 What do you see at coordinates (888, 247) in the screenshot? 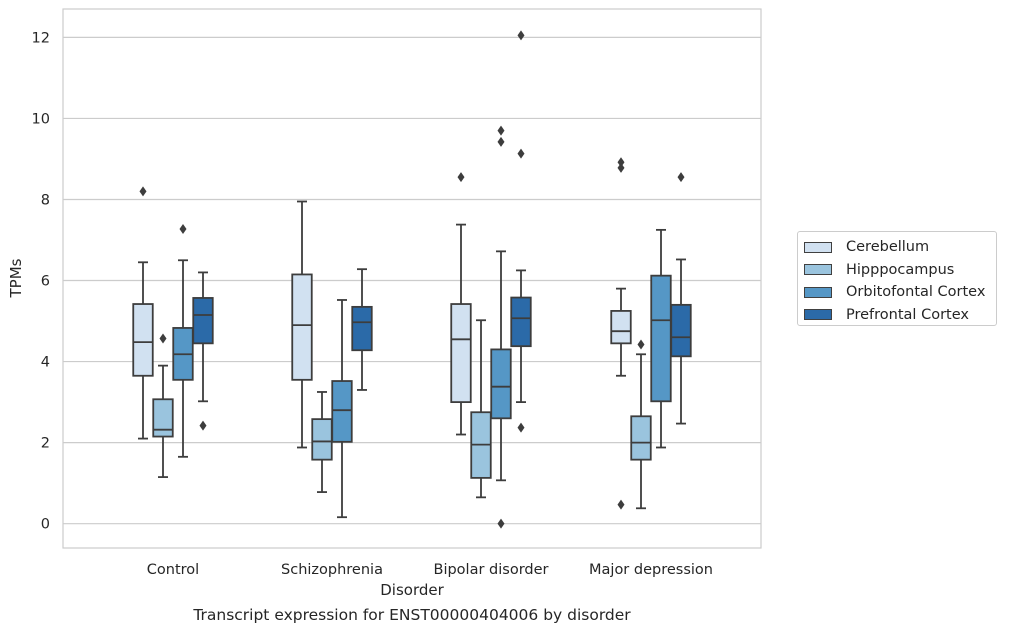
I see `legend-label: Cerebellum` at bounding box center [888, 247].